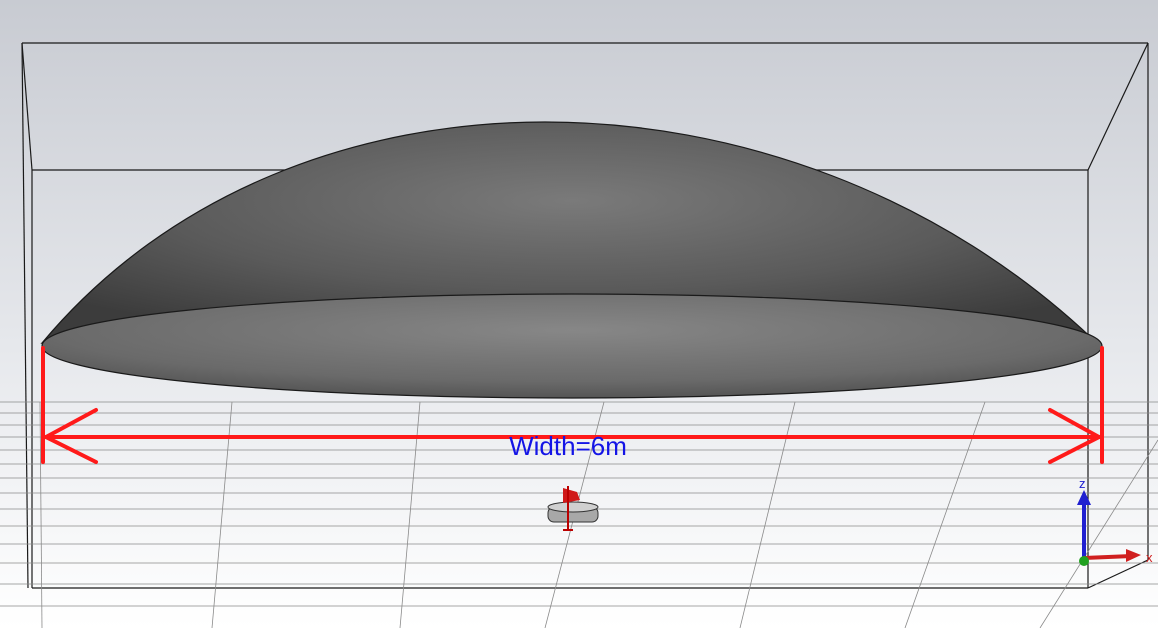  What do you see at coordinates (1149, 557) in the screenshot?
I see `x-axis-label: x` at bounding box center [1149, 557].